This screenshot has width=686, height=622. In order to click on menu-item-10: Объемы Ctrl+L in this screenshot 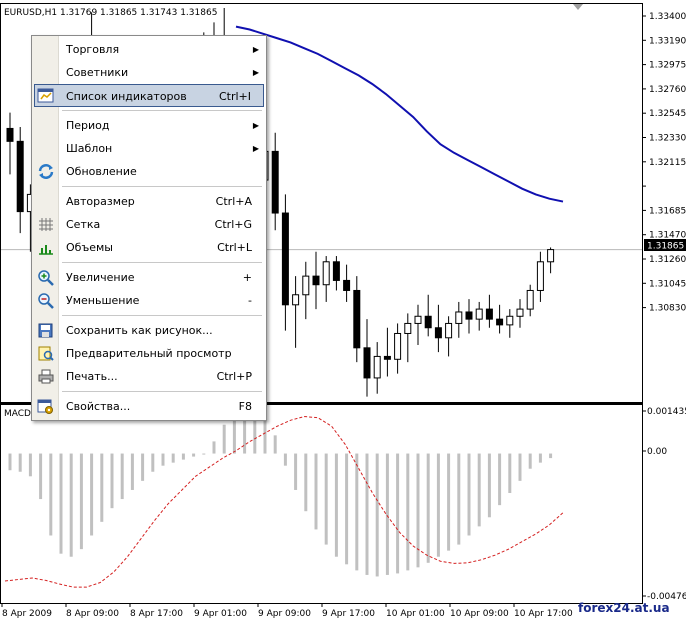, I will do `click(149, 247)`.